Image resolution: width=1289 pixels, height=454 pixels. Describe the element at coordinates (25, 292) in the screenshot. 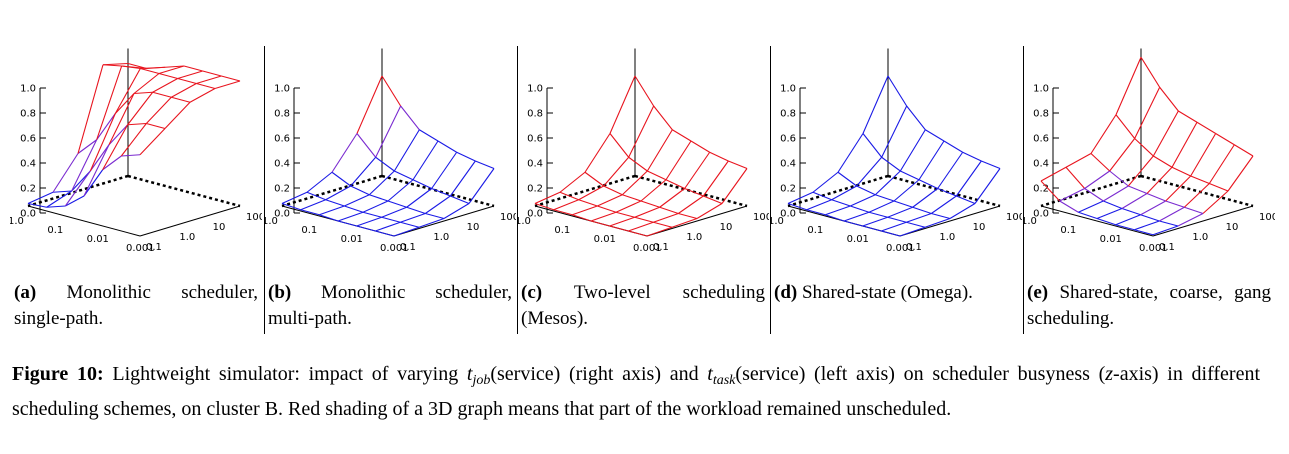

I see `sub-caption-label: (a)` at that location.